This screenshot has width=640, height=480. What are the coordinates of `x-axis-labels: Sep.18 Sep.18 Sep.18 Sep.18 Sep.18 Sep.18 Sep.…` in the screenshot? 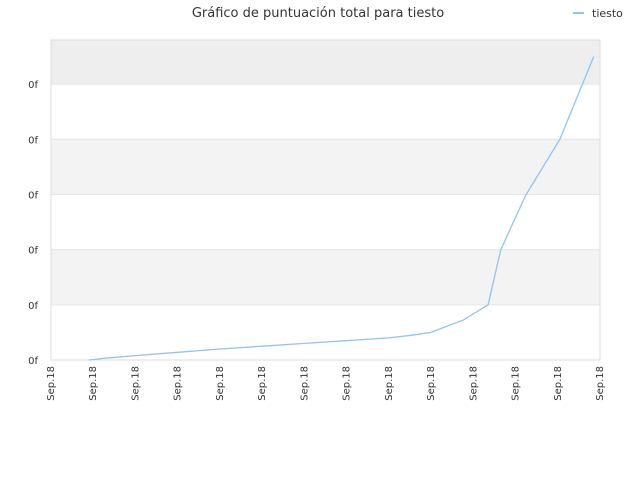 It's located at (326, 383).